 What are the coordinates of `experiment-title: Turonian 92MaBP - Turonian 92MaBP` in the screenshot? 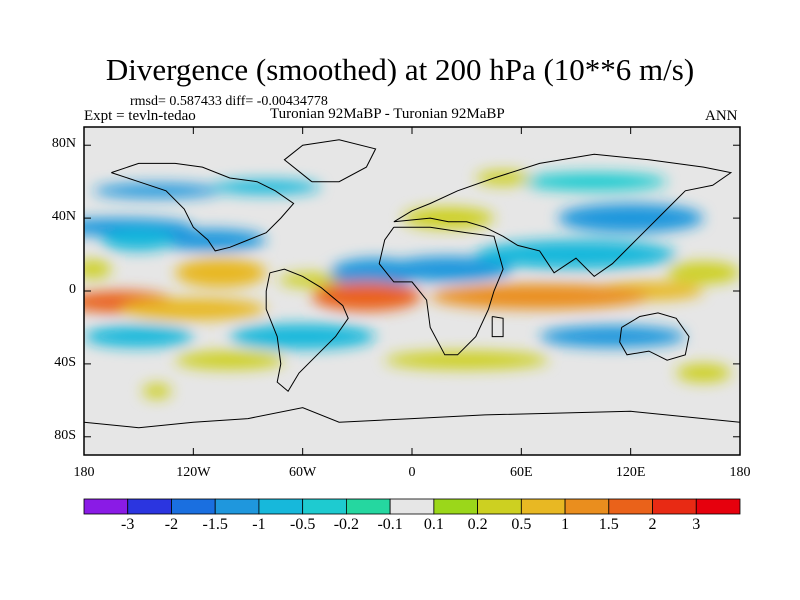 It's located at (387, 114).